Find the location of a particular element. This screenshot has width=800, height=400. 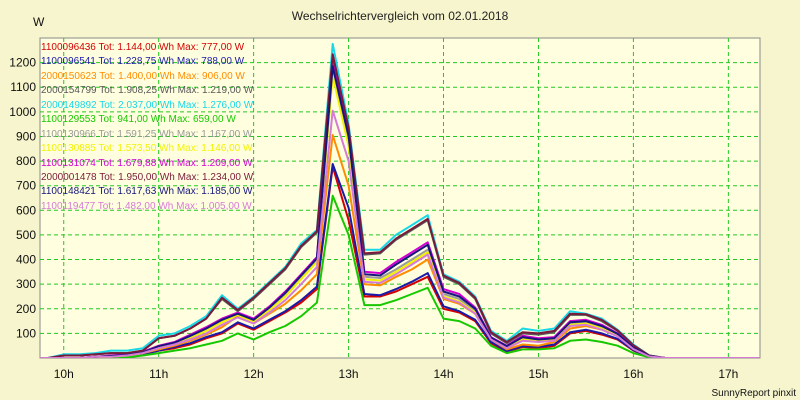

y-tick-label: 800 is located at coordinates (26, 161).